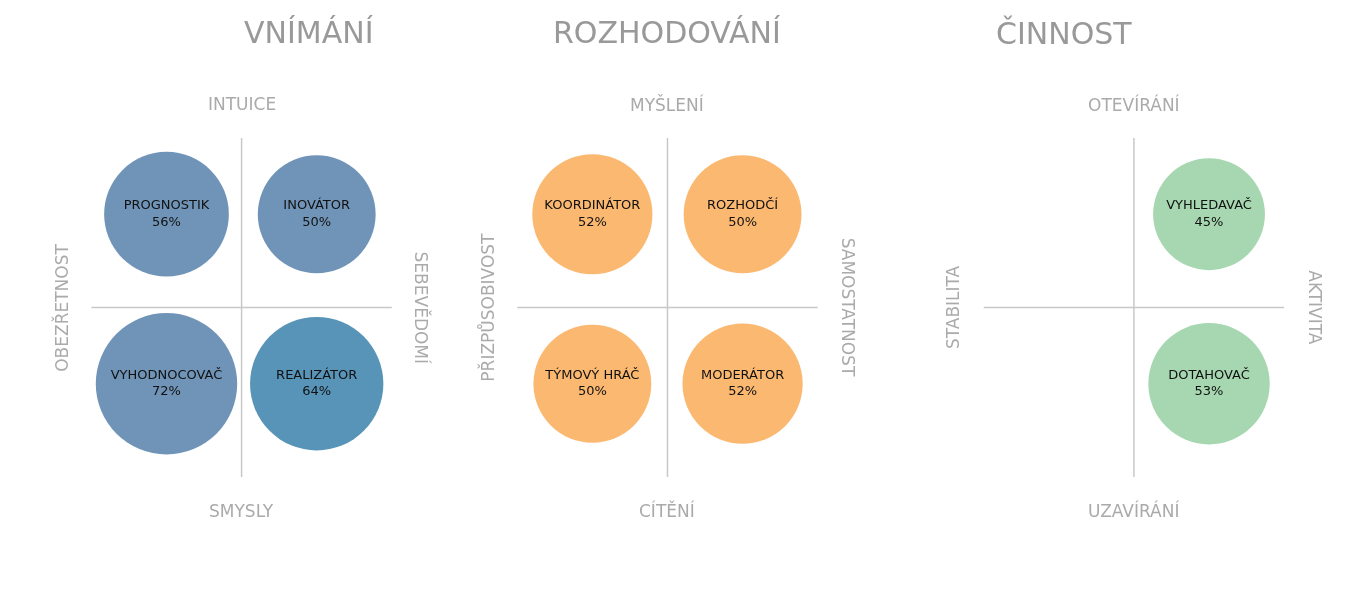 This screenshot has width=1362, height=592. What do you see at coordinates (166, 374) in the screenshot?
I see `category-label: VYHODNOCOVAČ` at bounding box center [166, 374].